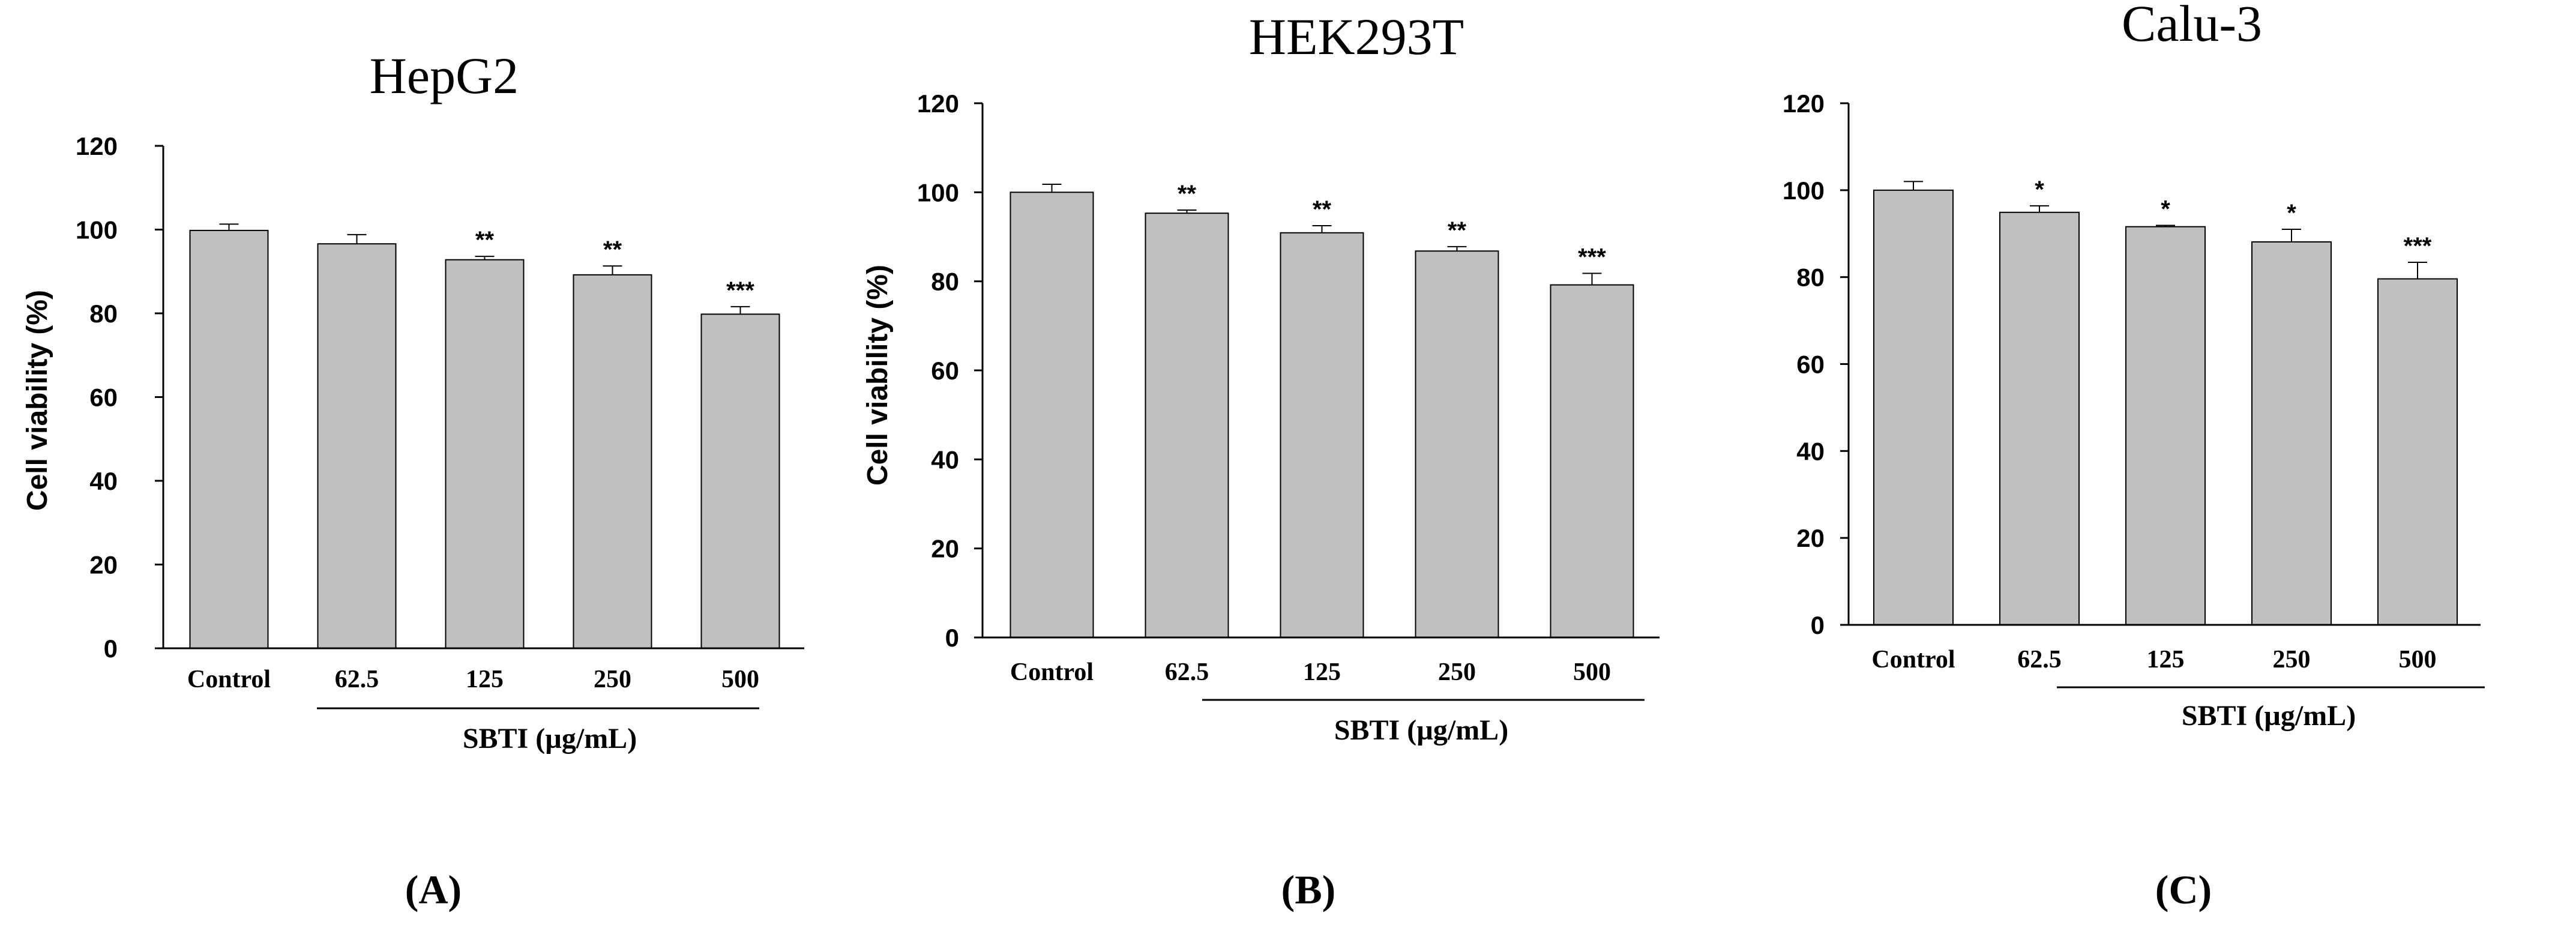 Image resolution: width=2576 pixels, height=928 pixels. I want to click on panel-b-label: (B), so click(1308, 889).